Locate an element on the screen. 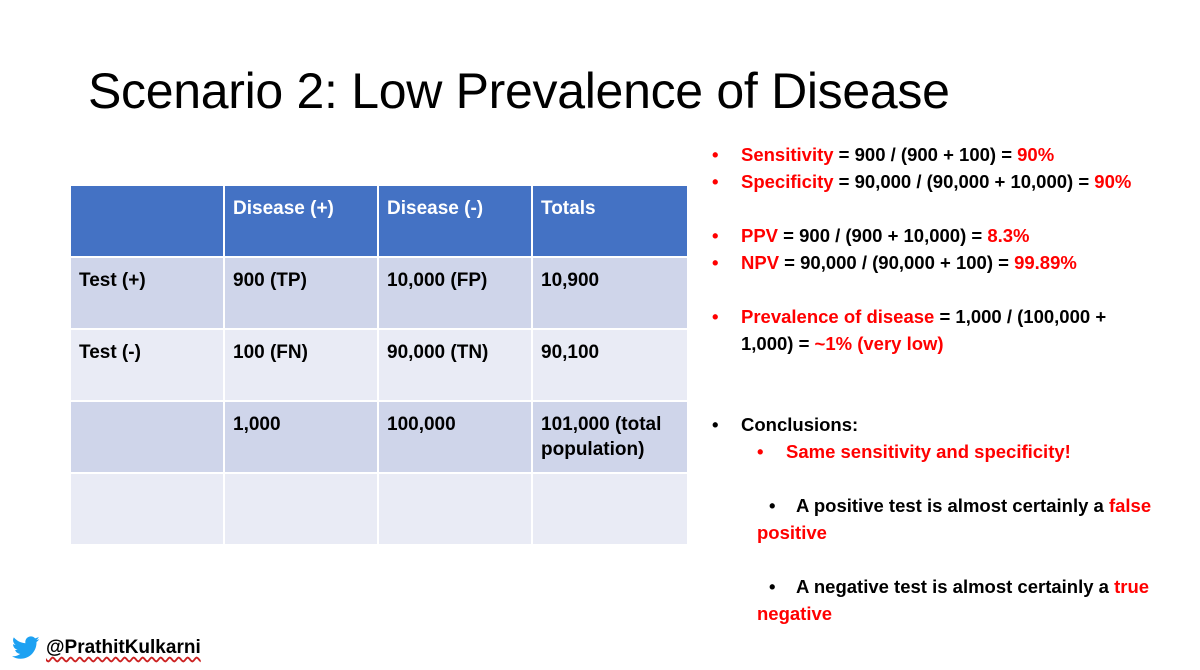 This screenshot has height=670, width=1200. ppv-formula: = 900 / (900 + 10,000) = is located at coordinates (883, 235).